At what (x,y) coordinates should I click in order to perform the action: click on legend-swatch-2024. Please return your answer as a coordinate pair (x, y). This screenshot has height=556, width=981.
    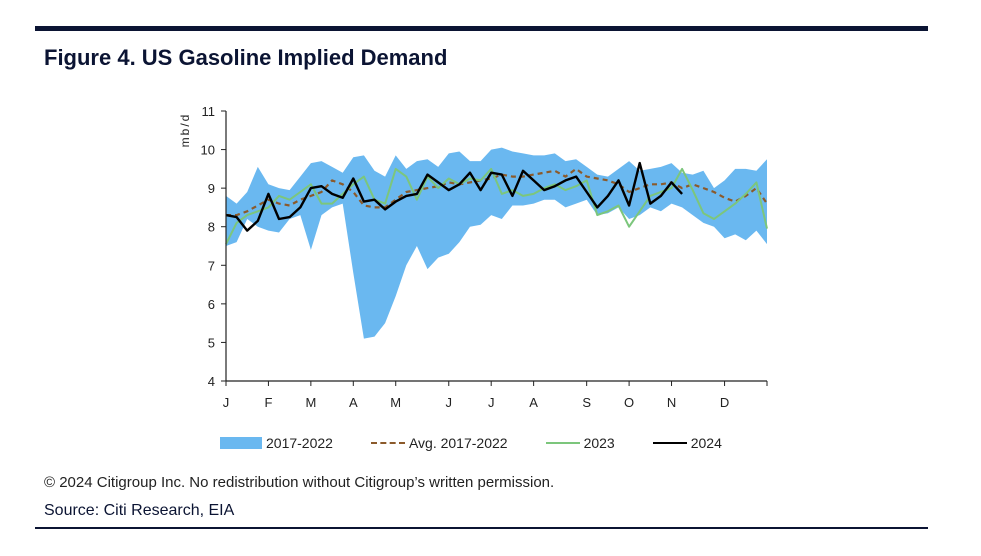
    Looking at the image, I should click on (669, 443).